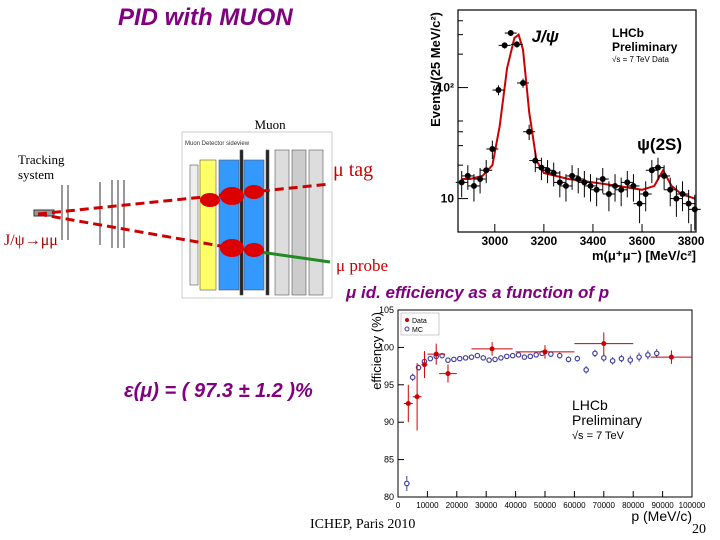 This screenshot has height=540, width=720. Describe the element at coordinates (577, 121) in the screenshot. I see `mass-plot-frame` at that location.